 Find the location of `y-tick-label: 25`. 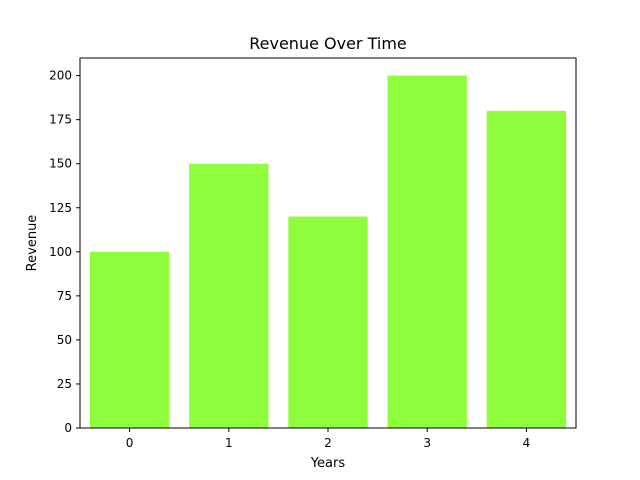

y-tick-label: 25 is located at coordinates (64, 384).